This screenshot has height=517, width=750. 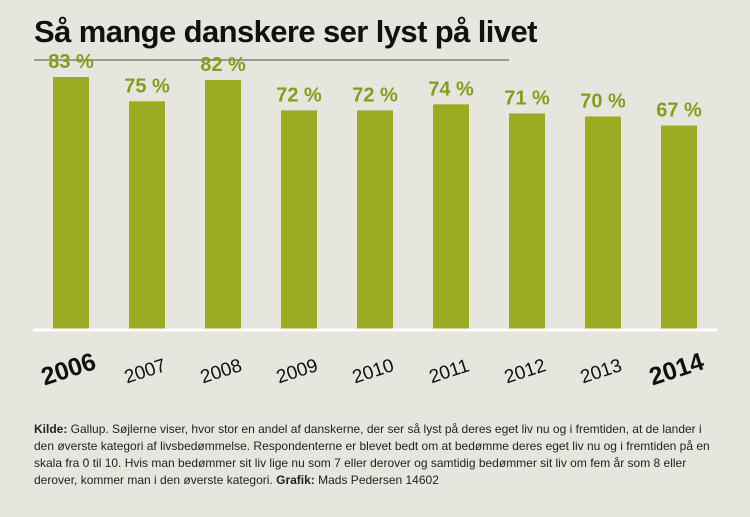 What do you see at coordinates (451, 216) in the screenshot?
I see `bar-2011` at bounding box center [451, 216].